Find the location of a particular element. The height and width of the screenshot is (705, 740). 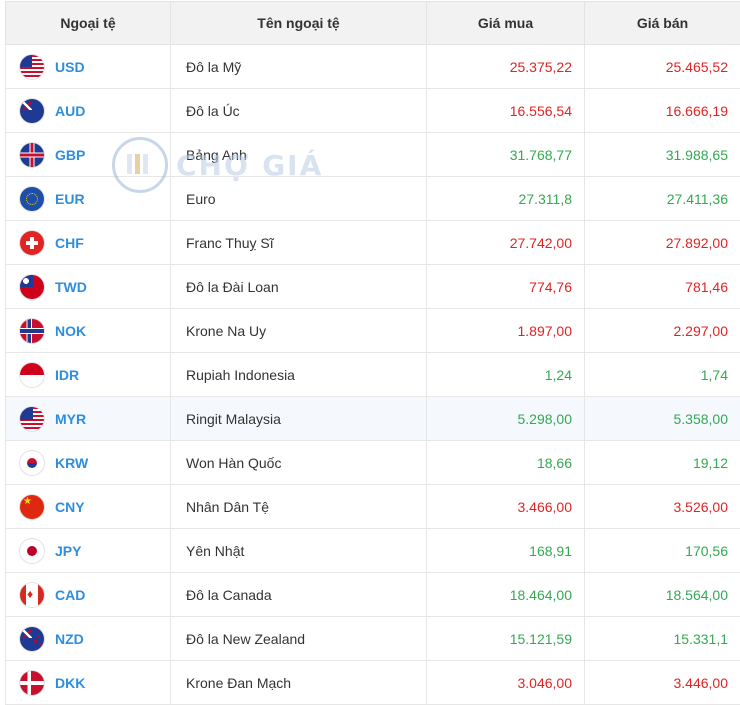

ca-flag-icon is located at coordinates (32, 595).